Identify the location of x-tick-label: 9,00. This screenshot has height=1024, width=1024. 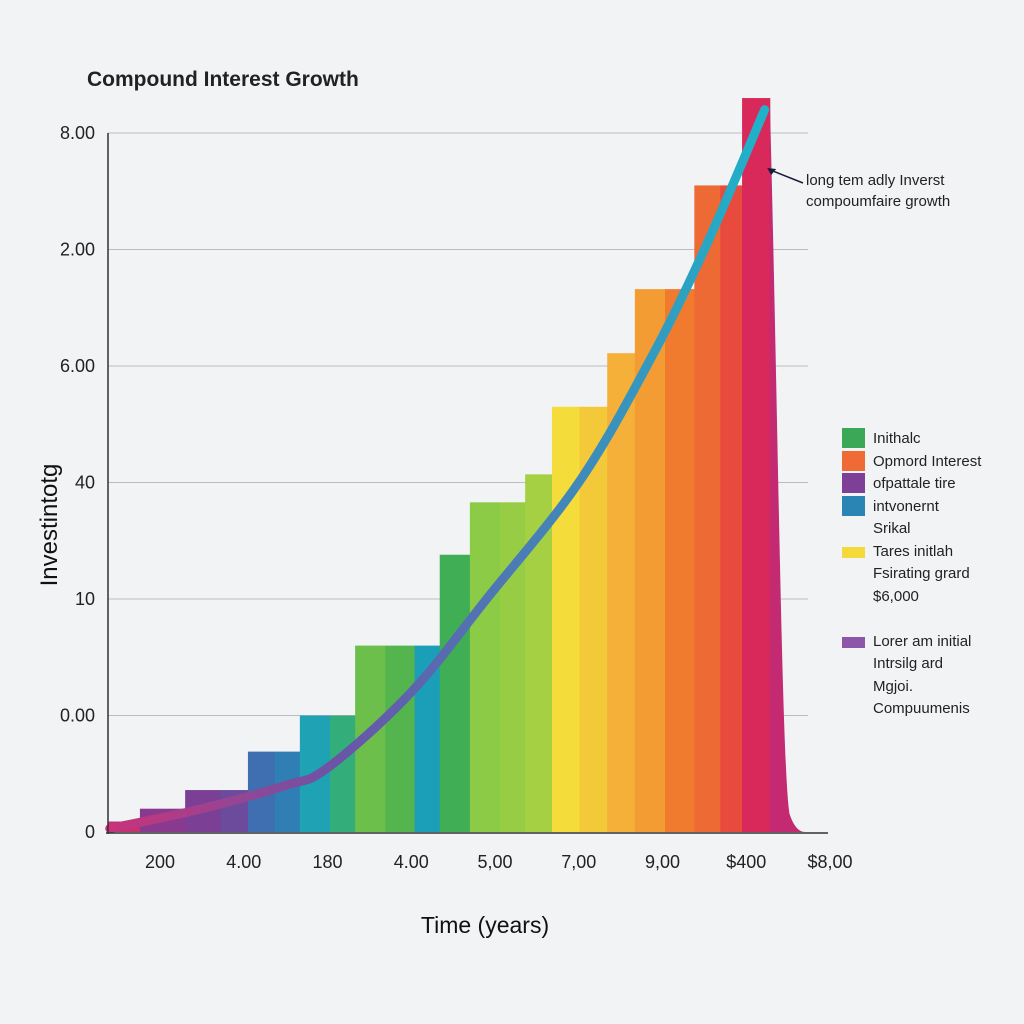
(662, 862).